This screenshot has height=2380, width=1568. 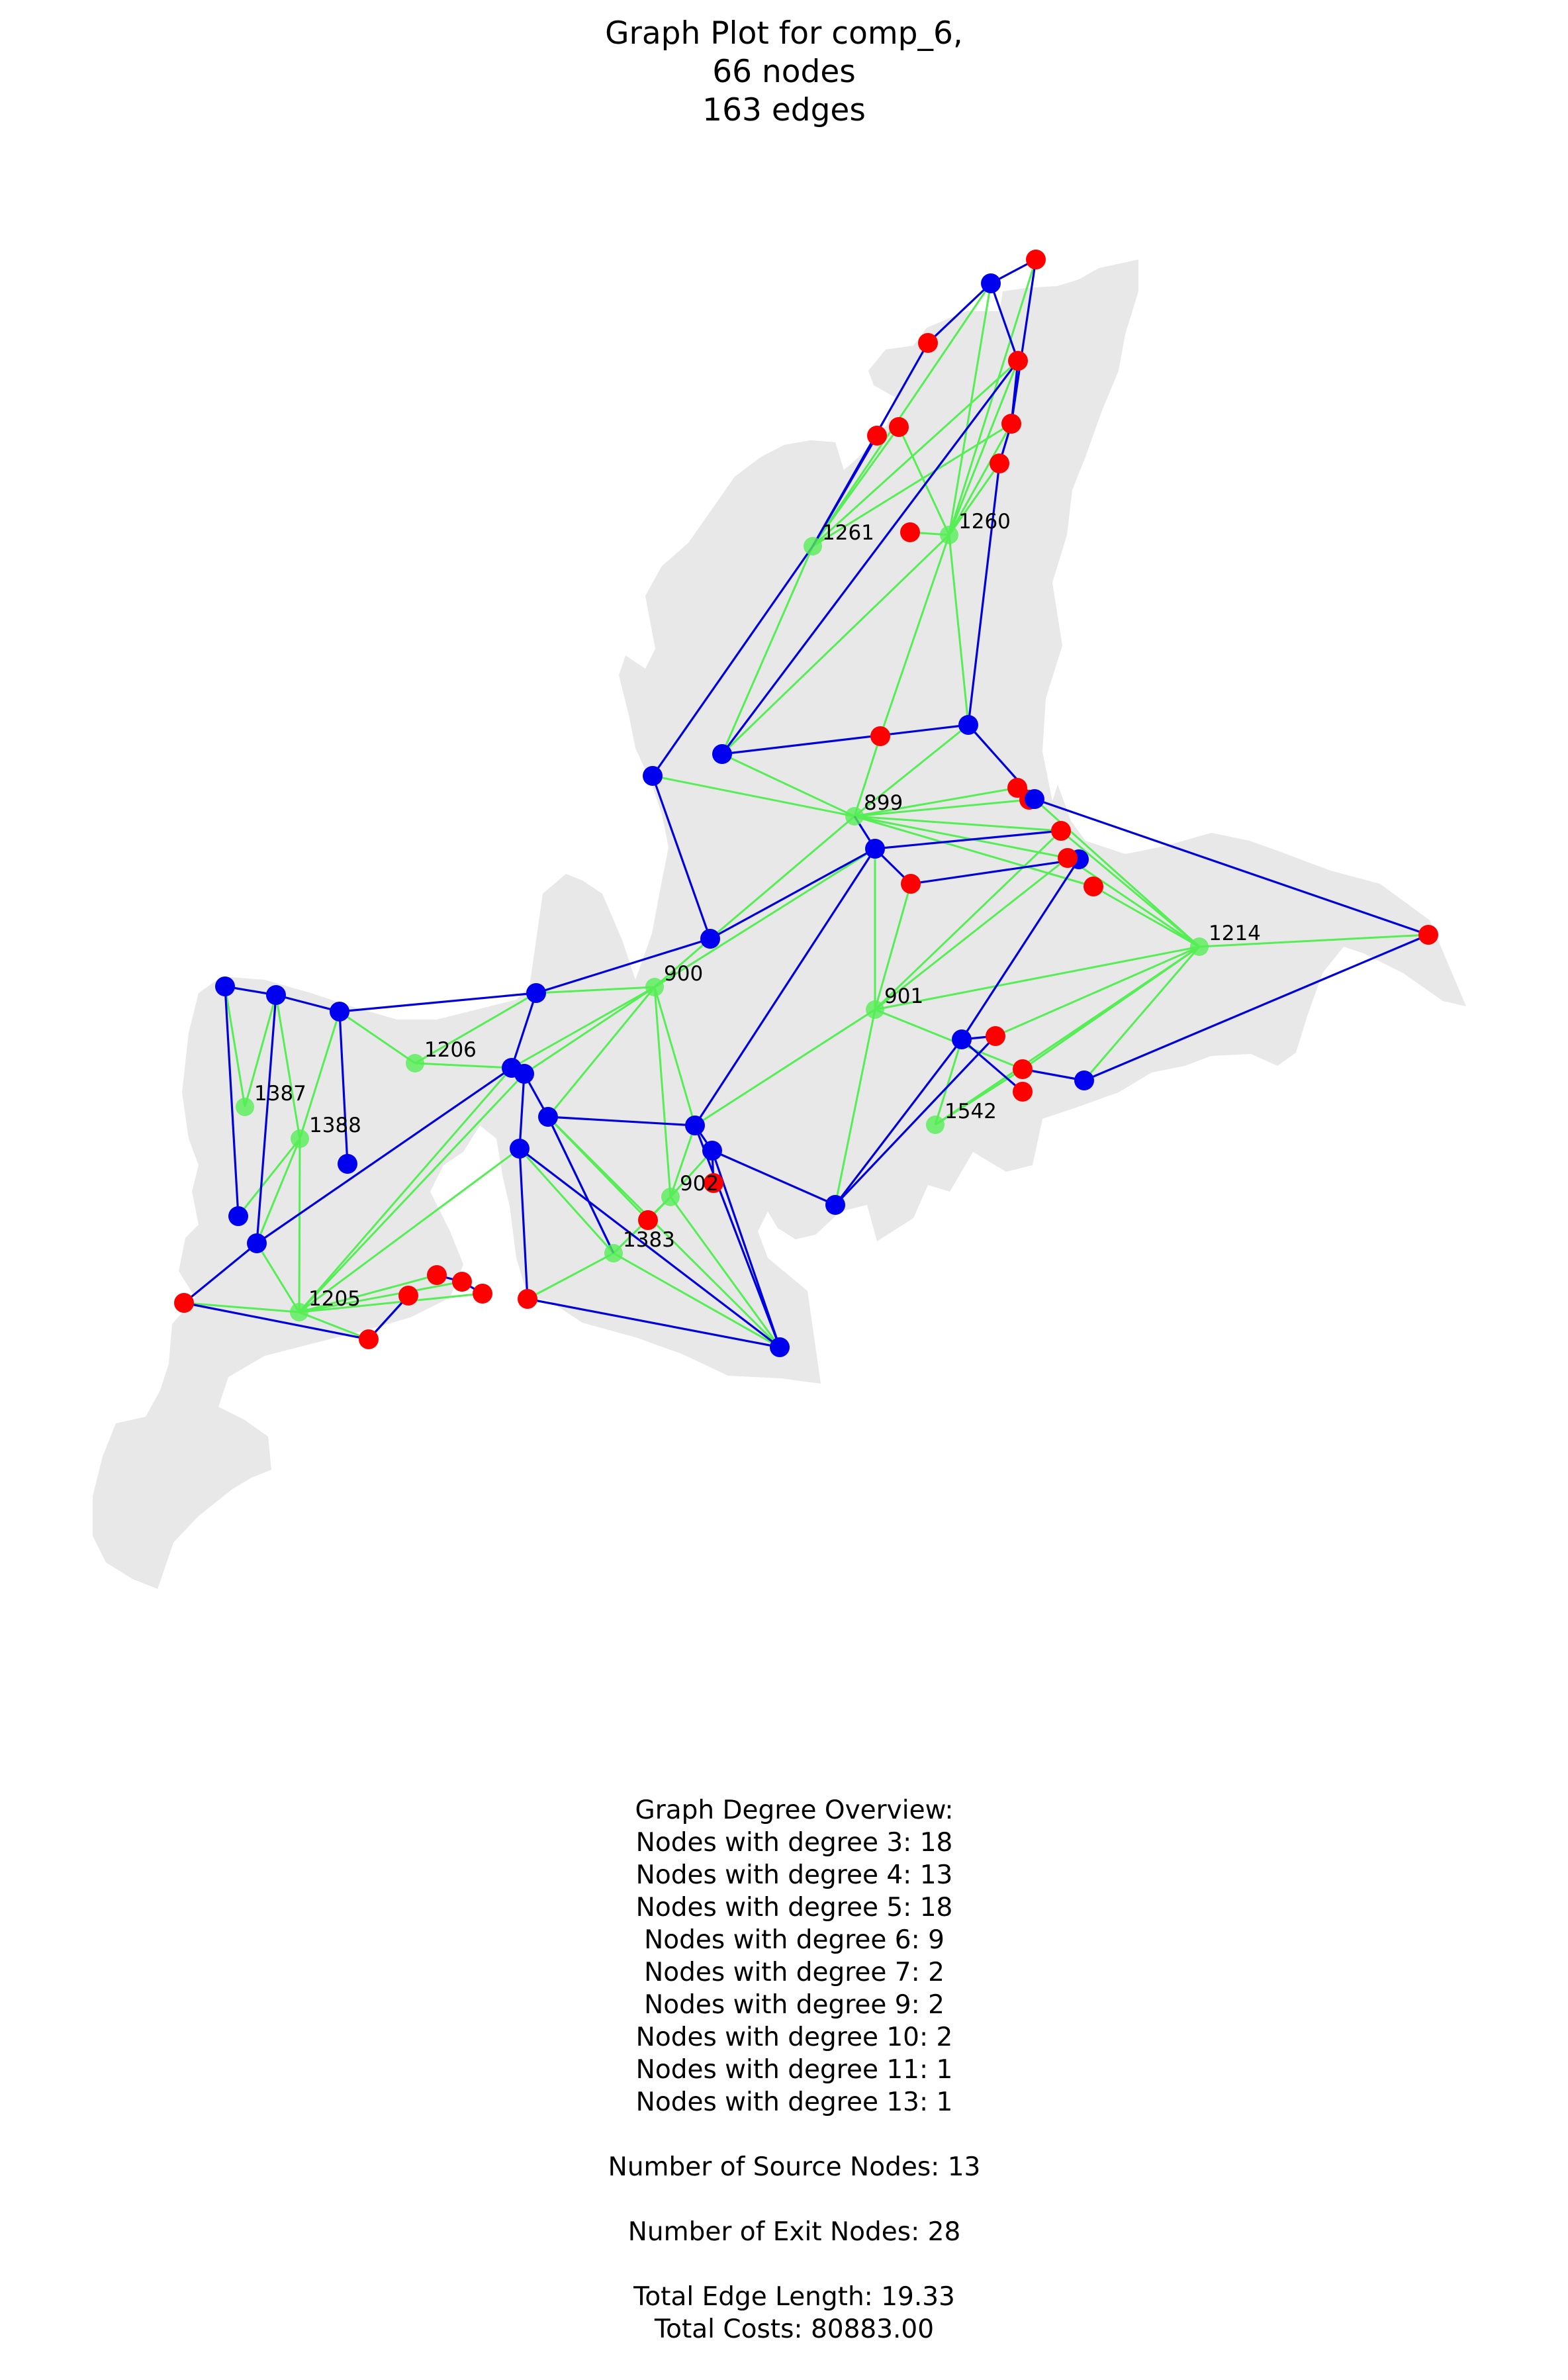 I want to click on overview-heading: Graph Degree Overview:, so click(x=794, y=1810).